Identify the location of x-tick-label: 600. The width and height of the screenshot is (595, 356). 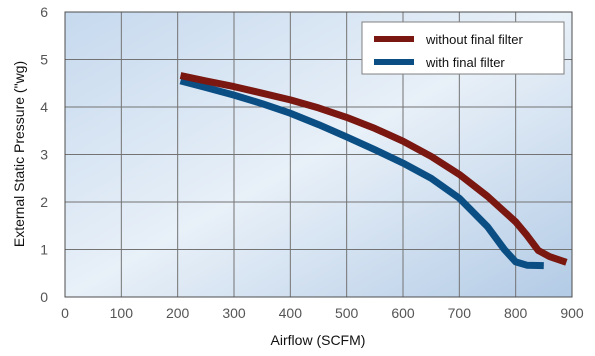
(403, 313).